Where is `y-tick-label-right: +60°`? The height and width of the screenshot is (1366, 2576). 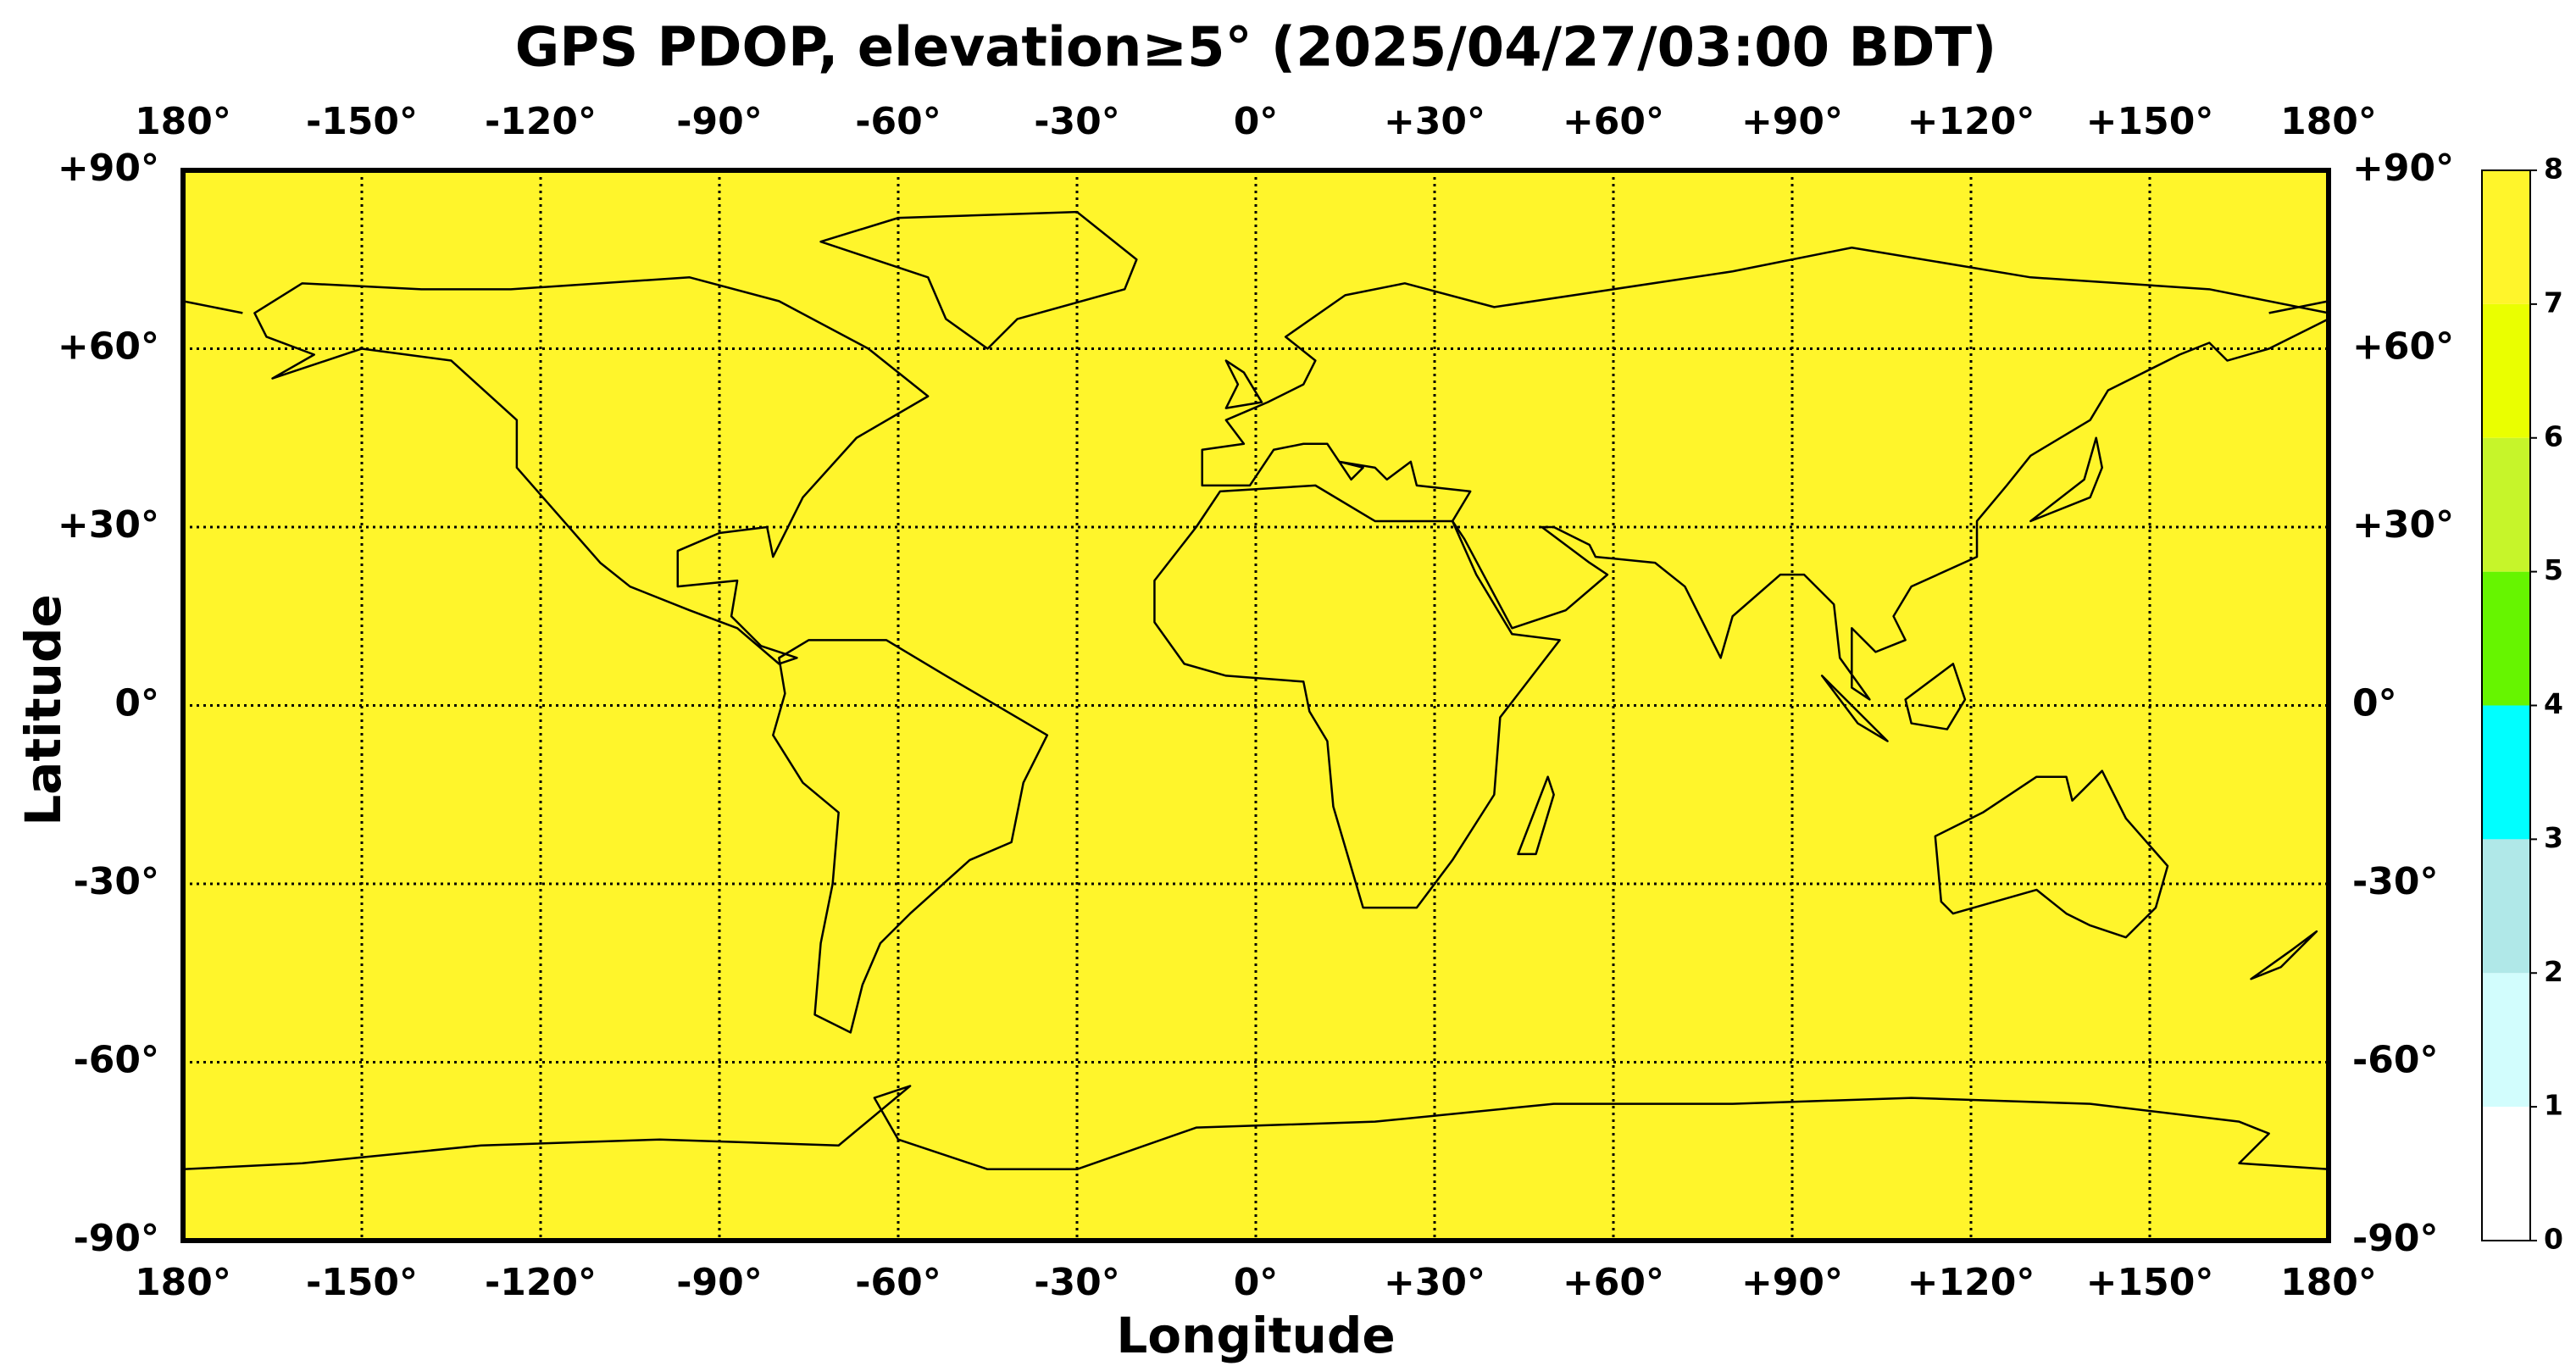
y-tick-label-right: +60° is located at coordinates (2403, 347).